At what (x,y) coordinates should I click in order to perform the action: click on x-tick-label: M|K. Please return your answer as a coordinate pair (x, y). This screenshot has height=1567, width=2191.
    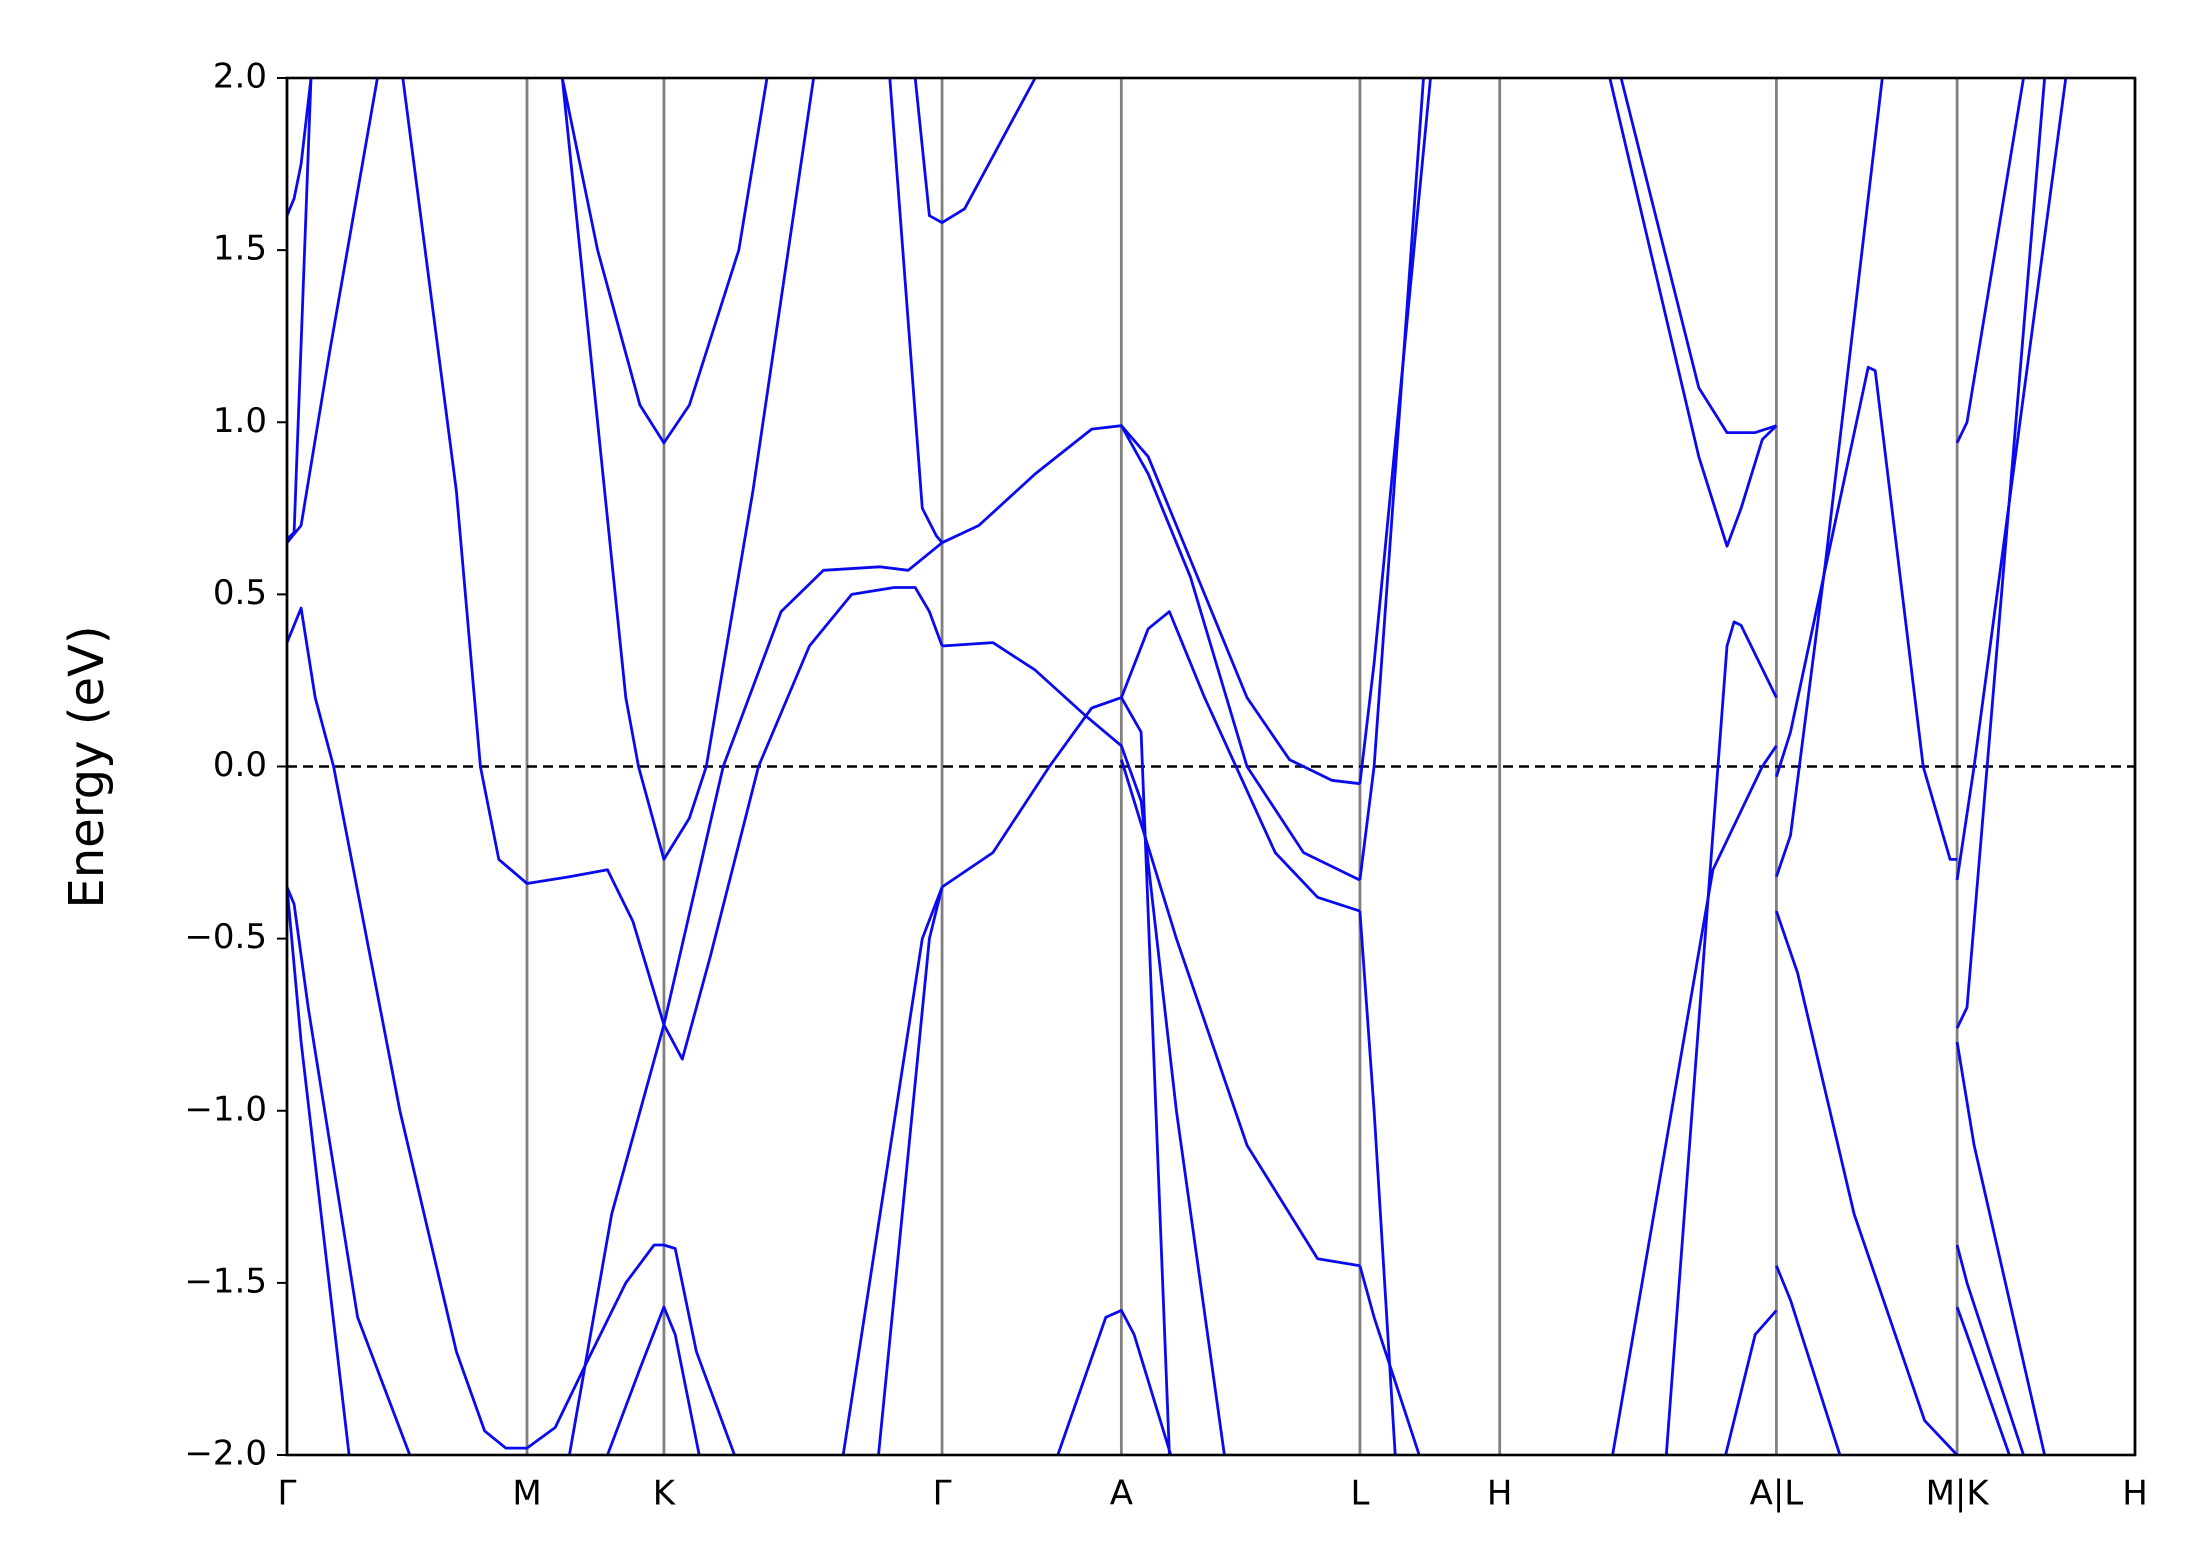
    Looking at the image, I should click on (1958, 1494).